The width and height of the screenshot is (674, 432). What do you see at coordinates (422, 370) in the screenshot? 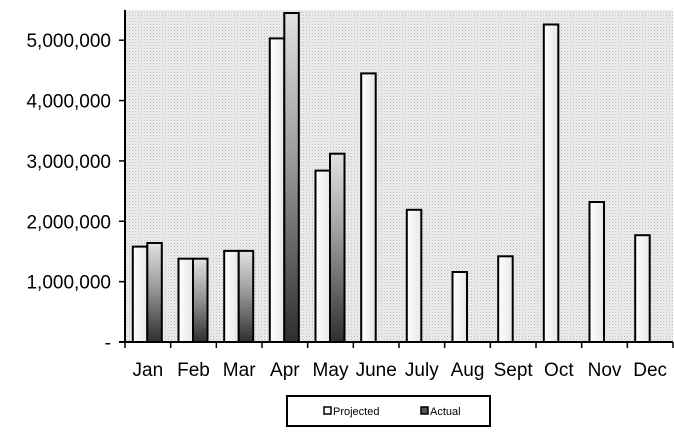
I see `x-tick-label: July` at bounding box center [422, 370].